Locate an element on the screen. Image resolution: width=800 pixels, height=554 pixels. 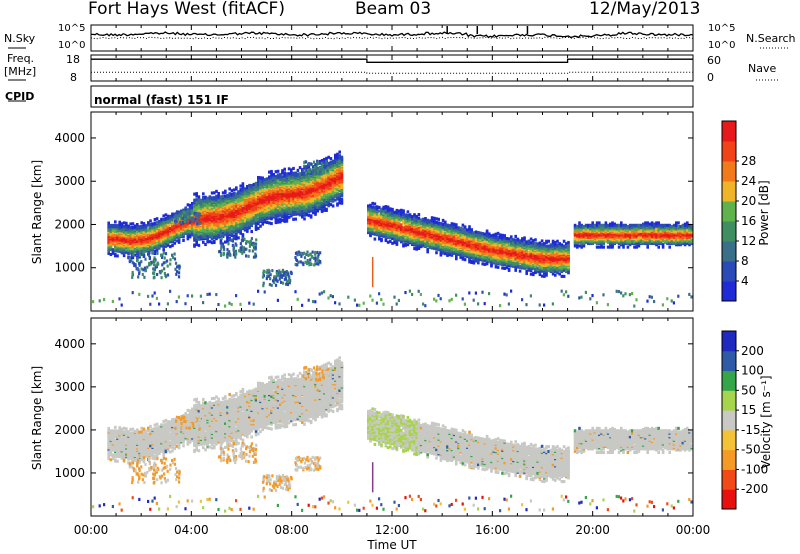
station-title: Fort Hays West (fitACF) is located at coordinates (186, 9).